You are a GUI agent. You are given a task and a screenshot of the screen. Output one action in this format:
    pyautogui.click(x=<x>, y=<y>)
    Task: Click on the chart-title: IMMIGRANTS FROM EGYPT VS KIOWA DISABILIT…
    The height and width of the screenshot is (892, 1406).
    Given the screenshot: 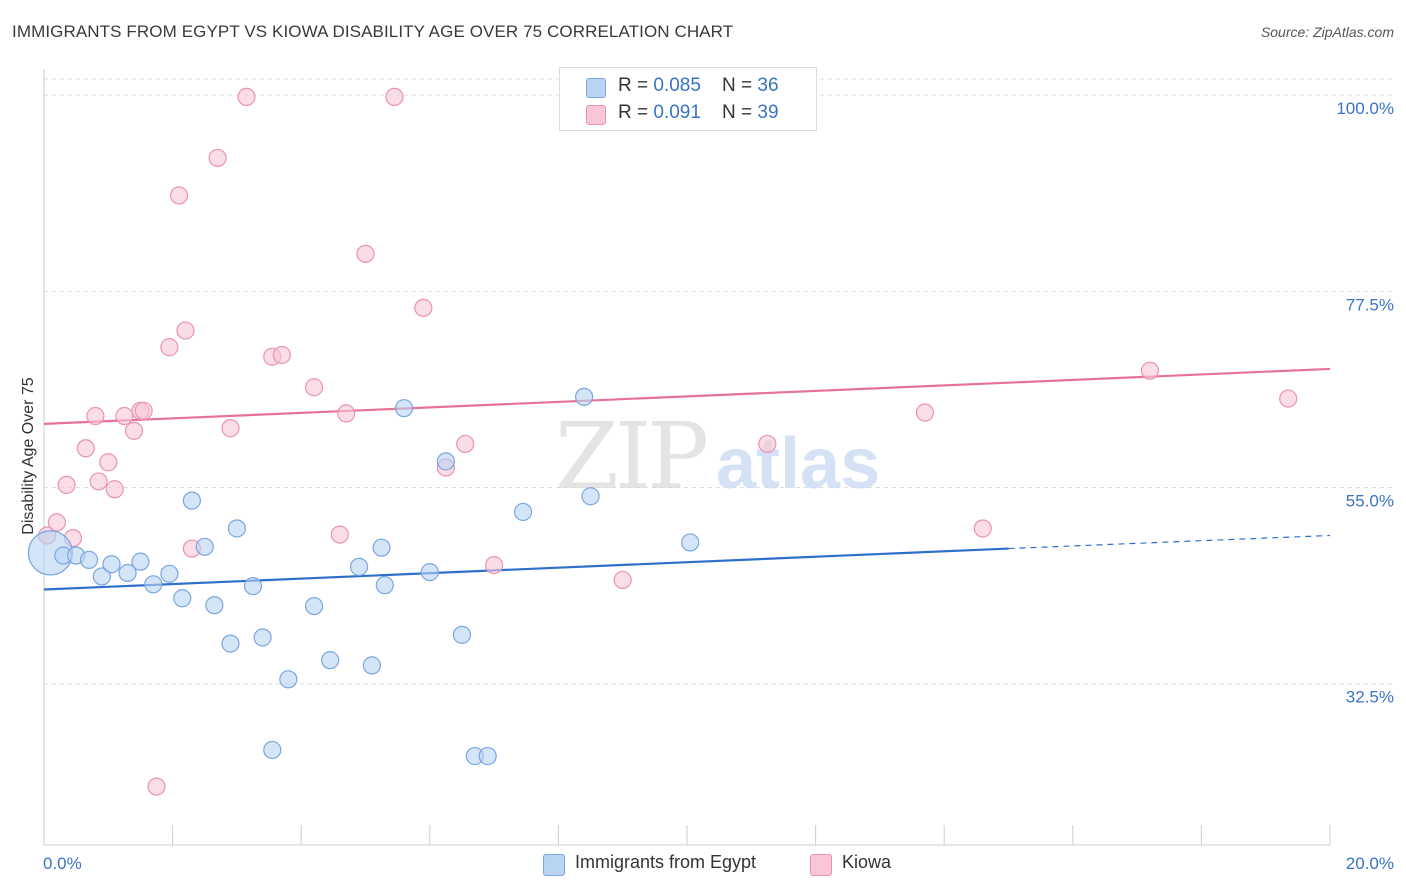 What is the action you would take?
    pyautogui.click(x=373, y=31)
    